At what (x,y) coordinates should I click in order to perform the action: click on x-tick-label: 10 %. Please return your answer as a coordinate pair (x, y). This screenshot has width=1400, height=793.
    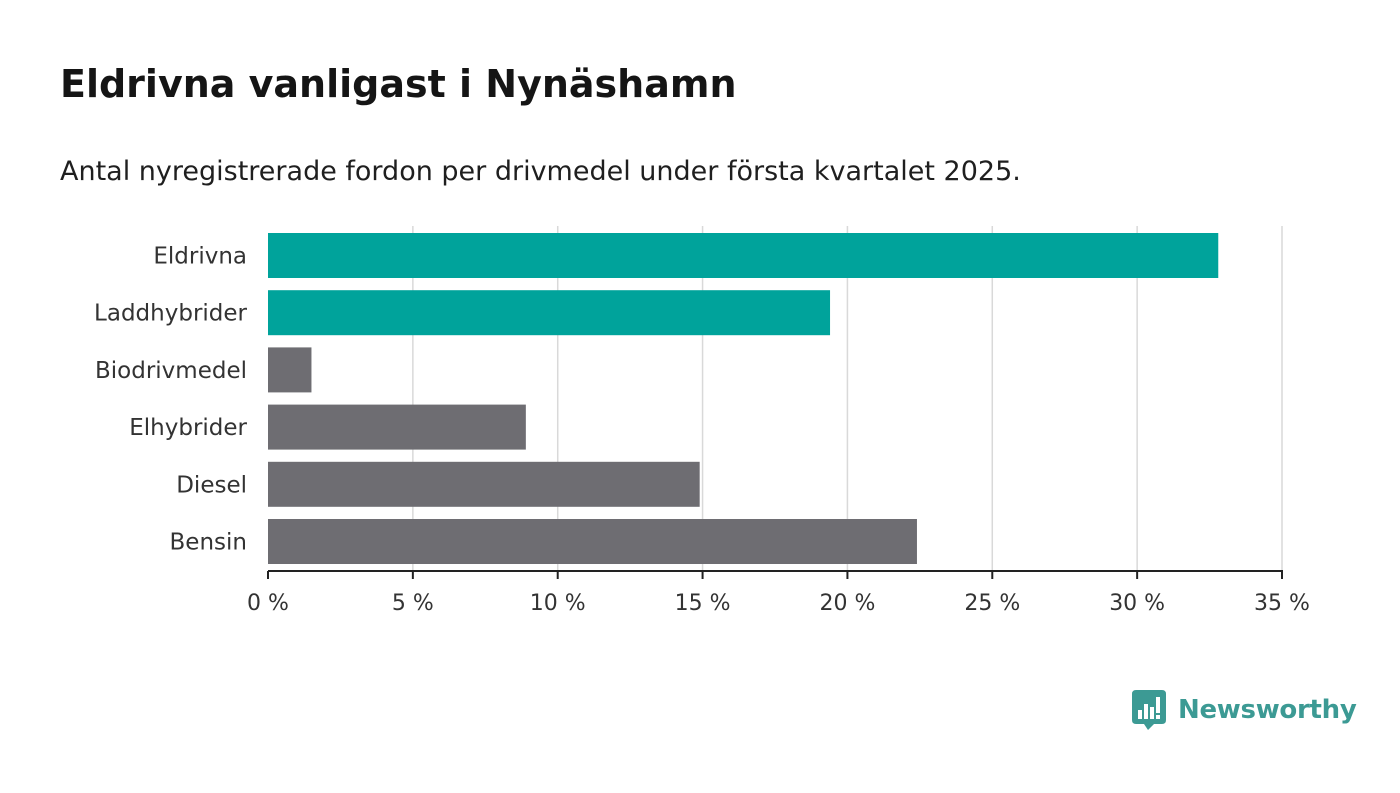
    Looking at the image, I should click on (558, 603).